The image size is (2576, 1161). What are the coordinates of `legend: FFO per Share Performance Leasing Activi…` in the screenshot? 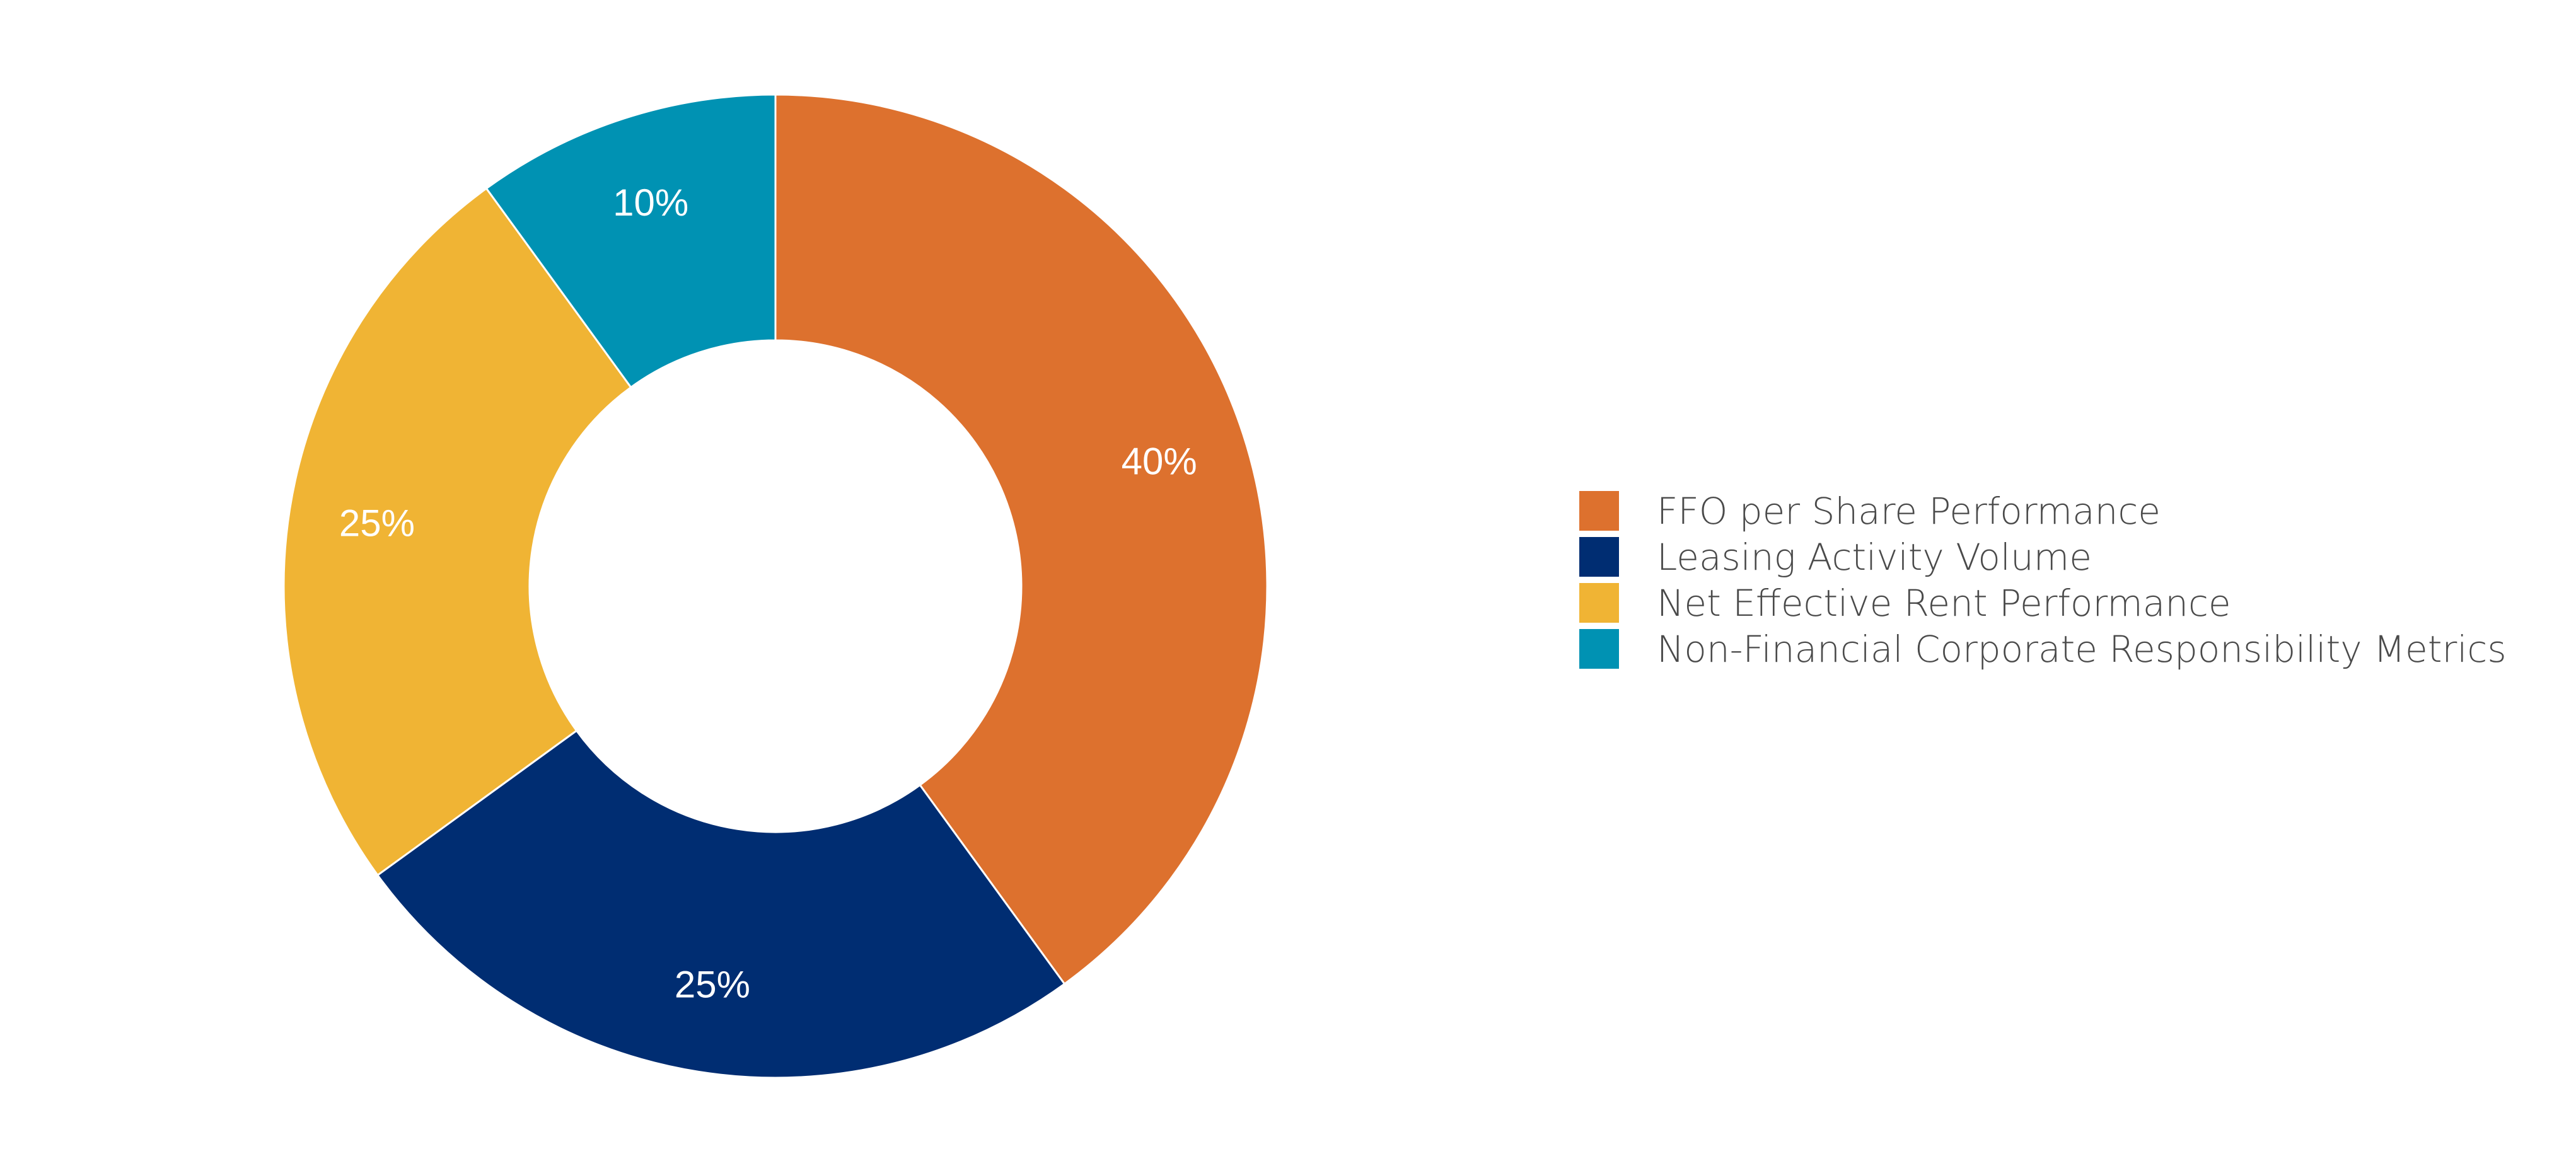 It's located at (2043, 580).